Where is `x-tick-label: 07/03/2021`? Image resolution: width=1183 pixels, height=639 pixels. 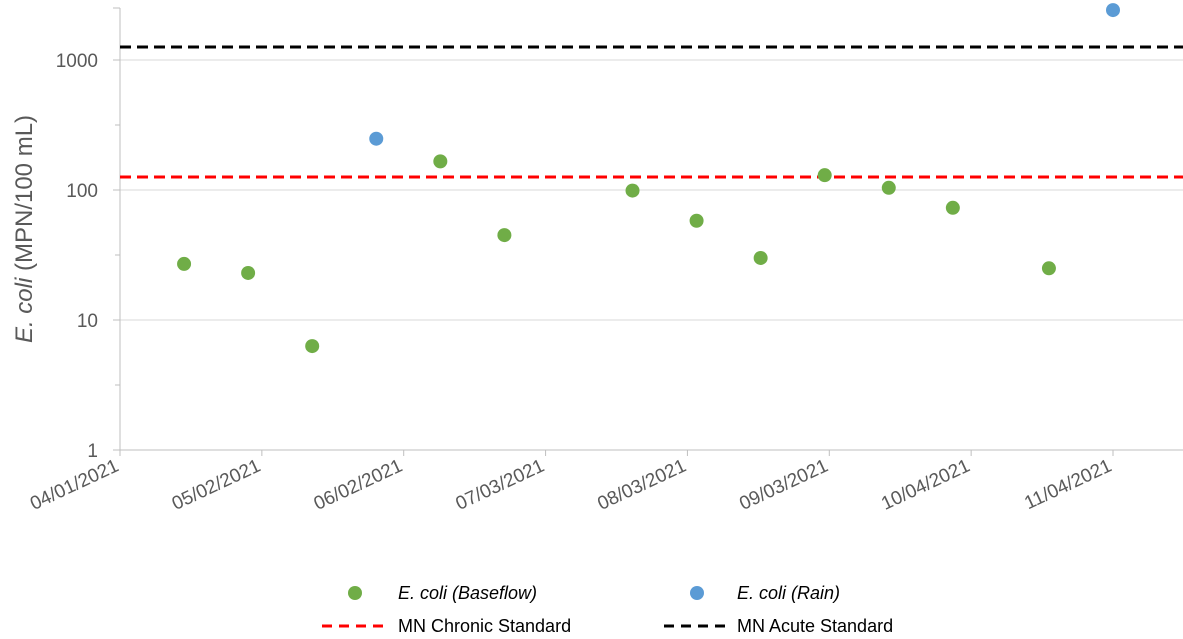 x-tick-label: 07/03/2021 is located at coordinates (500, 484).